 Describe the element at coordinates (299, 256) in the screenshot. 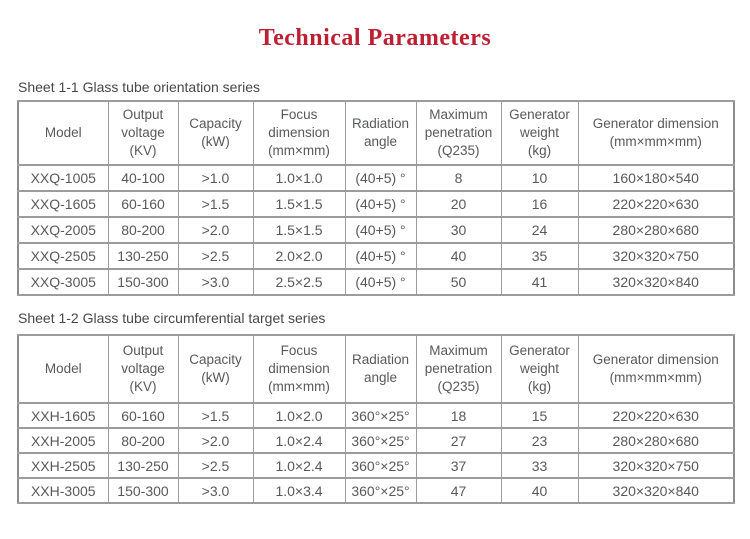

I see `cell-focus-dimension: 2.0×2.0` at that location.